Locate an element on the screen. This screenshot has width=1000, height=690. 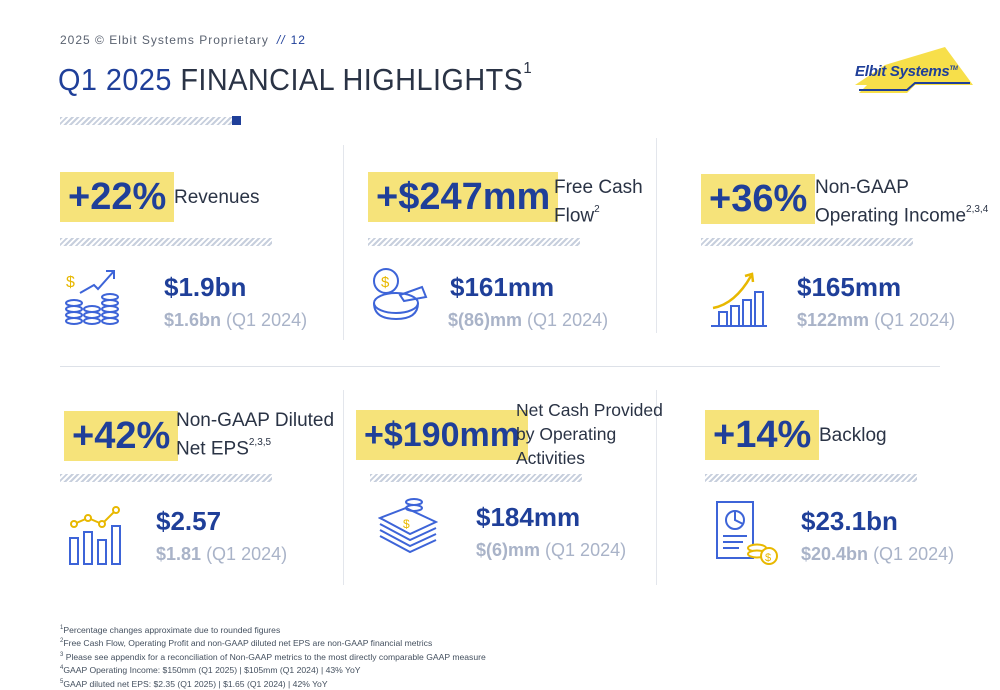
title-underline-square is located at coordinates (236, 120).